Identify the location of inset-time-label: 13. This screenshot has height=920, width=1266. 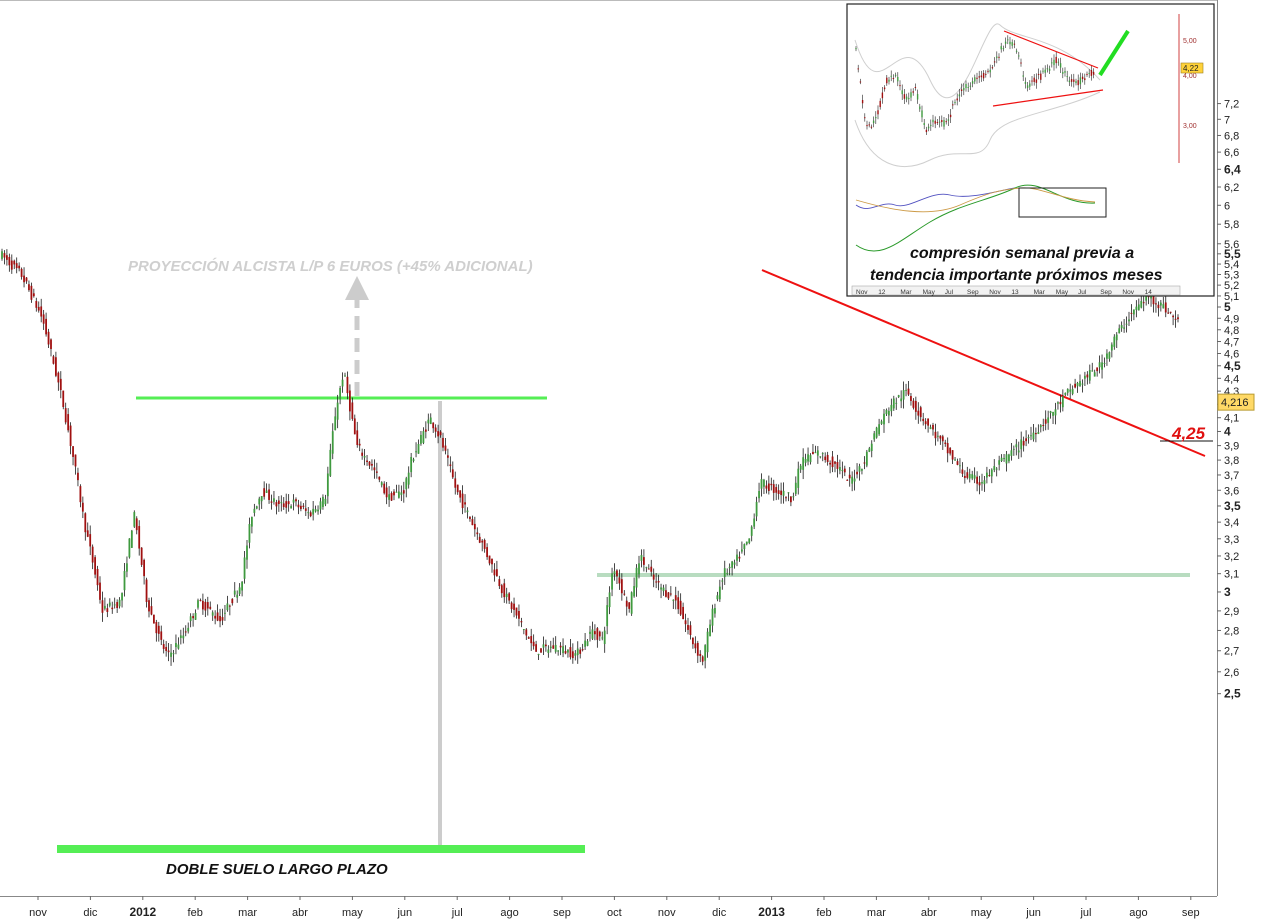
(1015, 292).